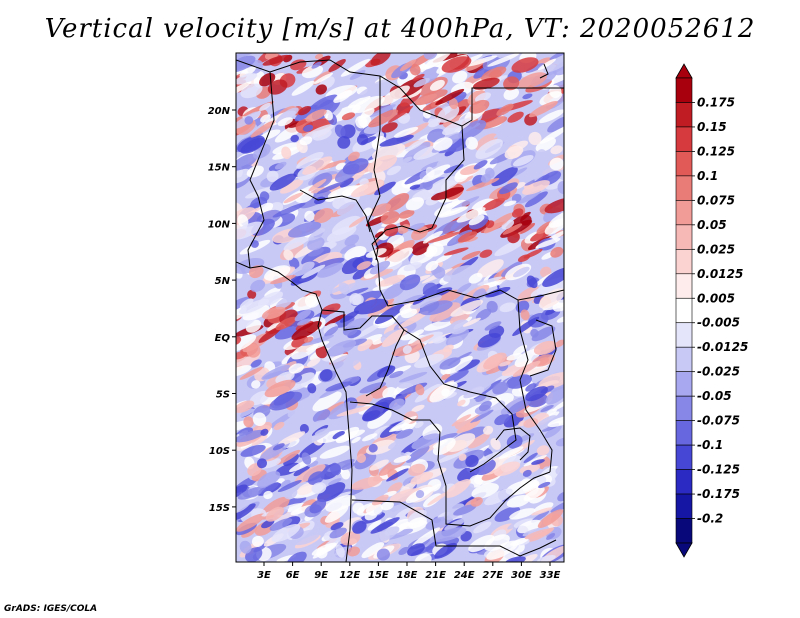 The height and width of the screenshot is (618, 800). What do you see at coordinates (718, 372) in the screenshot?
I see `colorbar-label: -0.025` at bounding box center [718, 372].